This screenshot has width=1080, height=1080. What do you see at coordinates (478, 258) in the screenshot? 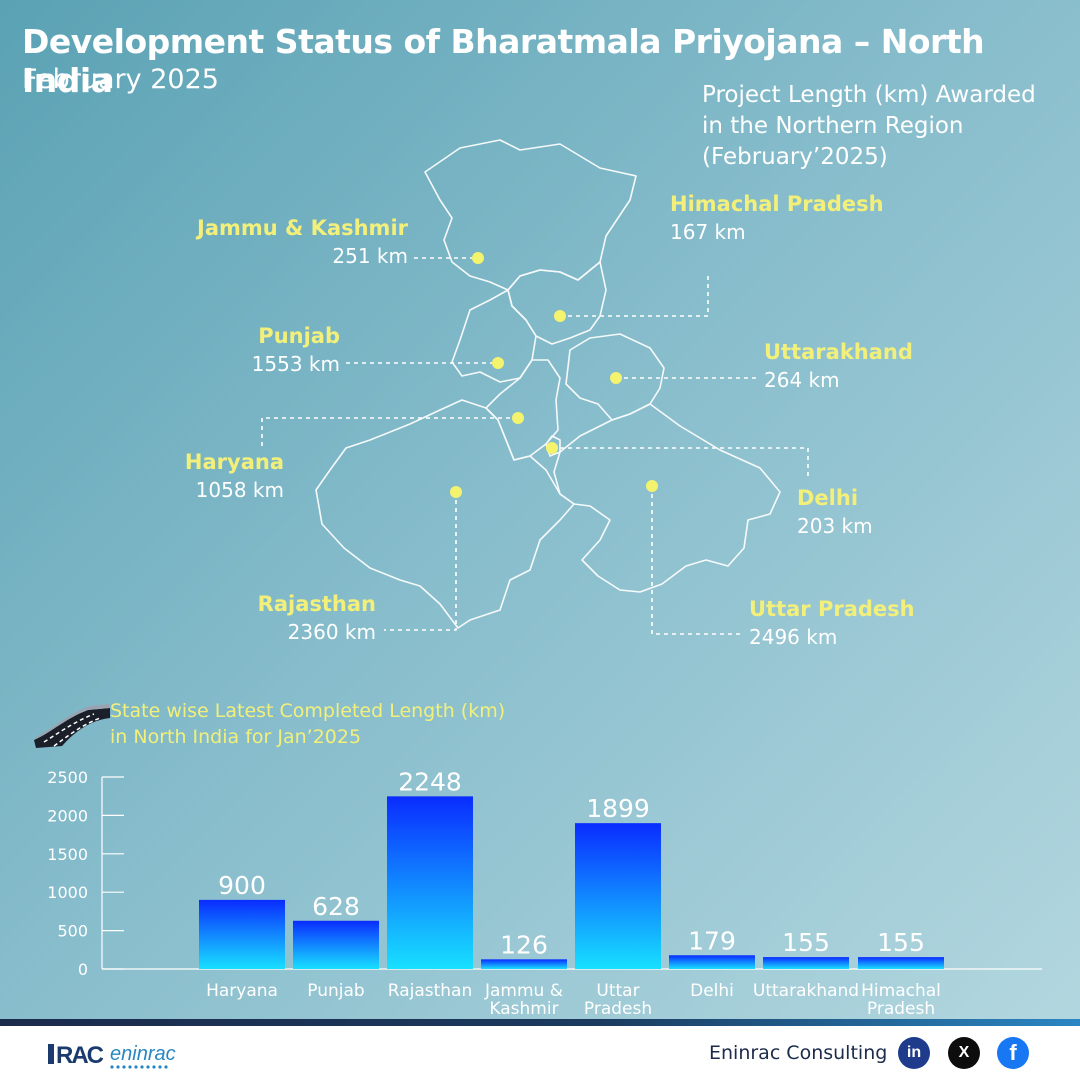
I see `marker-jk` at bounding box center [478, 258].